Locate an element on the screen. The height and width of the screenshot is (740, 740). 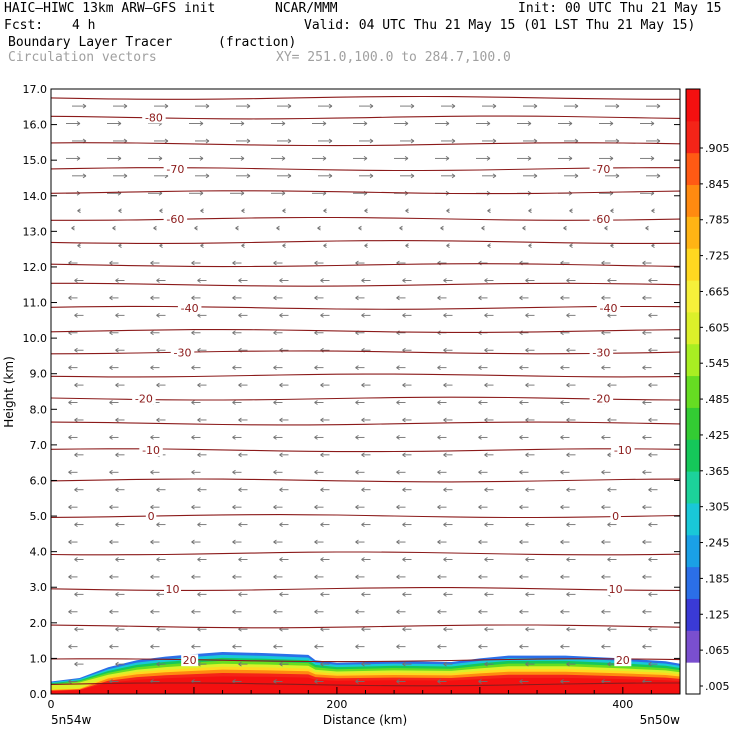
colorbar-label: .485 is located at coordinates (717, 399).